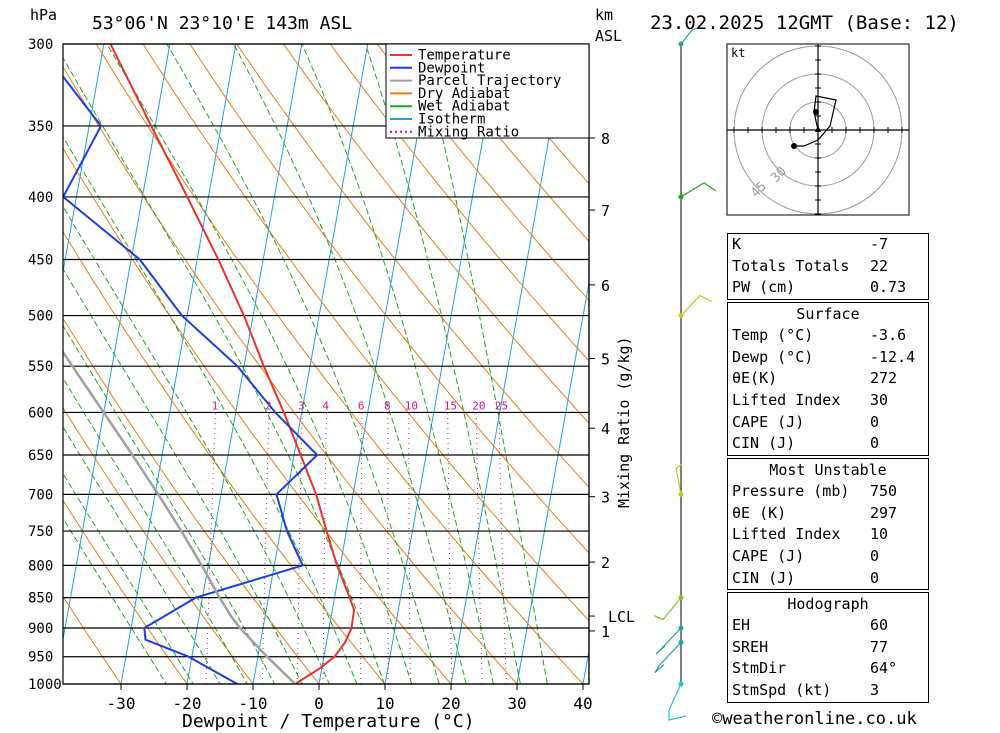 This screenshot has height=733, width=1000. Describe the element at coordinates (45, 685) in the screenshot. I see `pressure-tick-label: 1000` at that location.